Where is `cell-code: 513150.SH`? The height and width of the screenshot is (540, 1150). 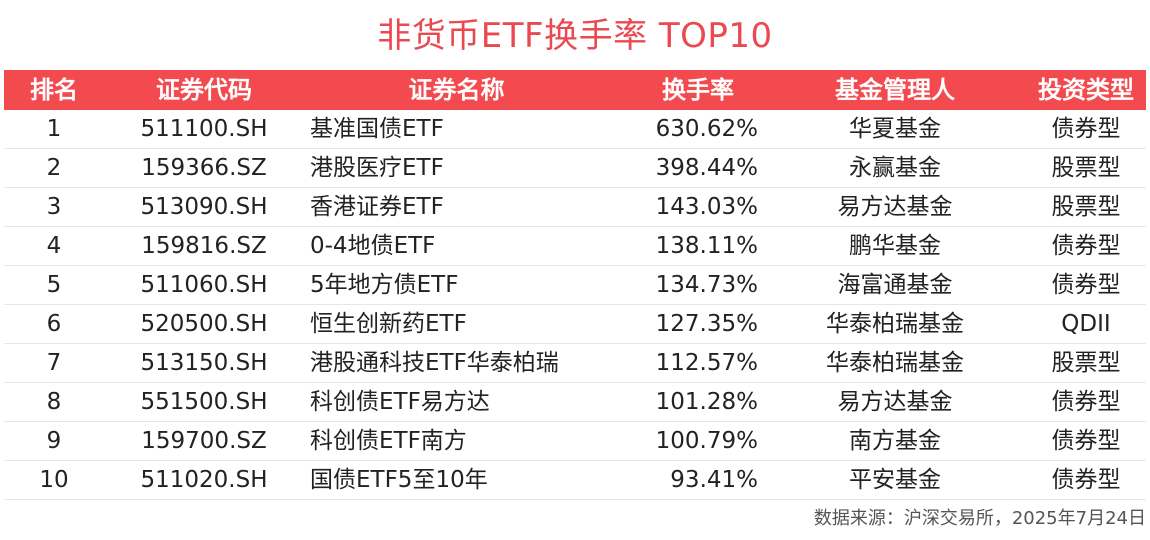
cell-code: 513150.SH is located at coordinates (204, 363).